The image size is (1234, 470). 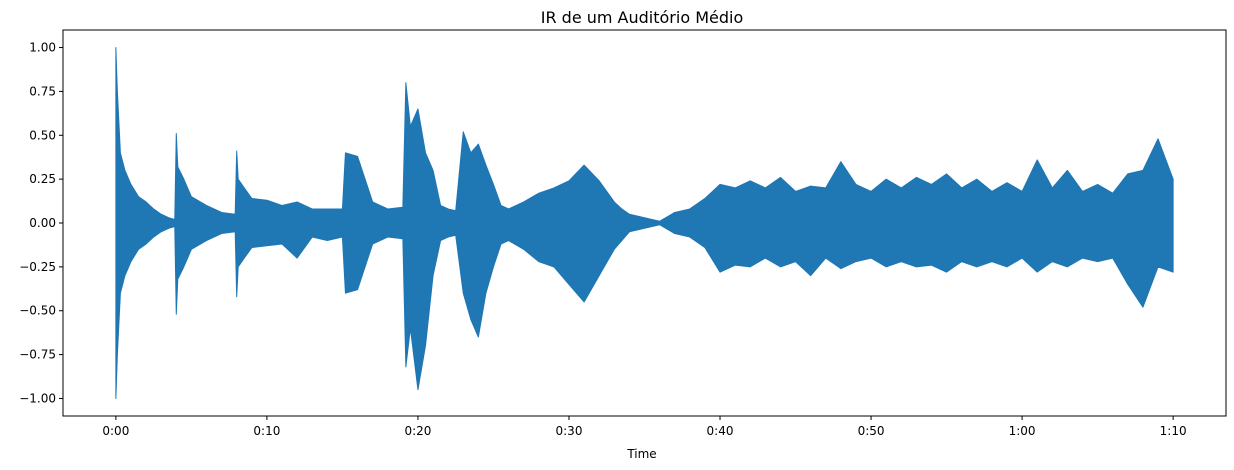 What do you see at coordinates (641, 454) in the screenshot?
I see `x-axis-label: Time` at bounding box center [641, 454].